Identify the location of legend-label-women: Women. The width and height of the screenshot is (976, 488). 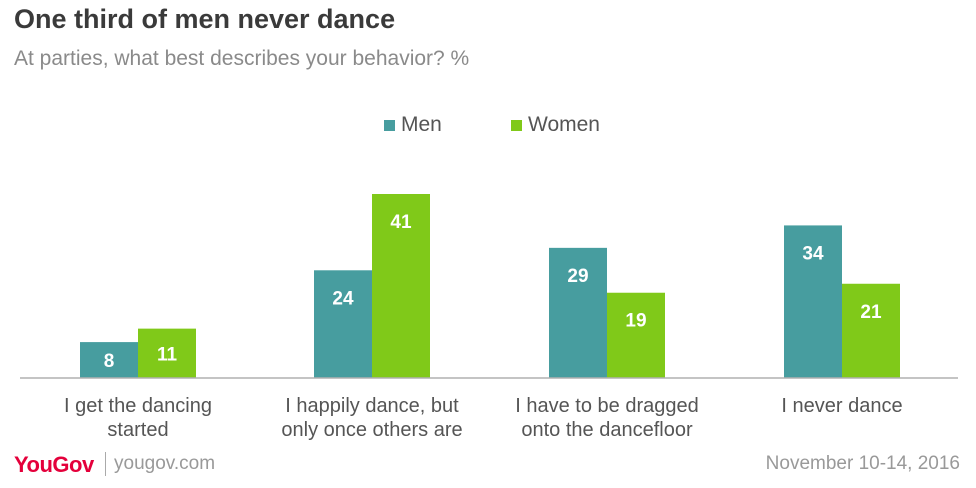
(564, 124).